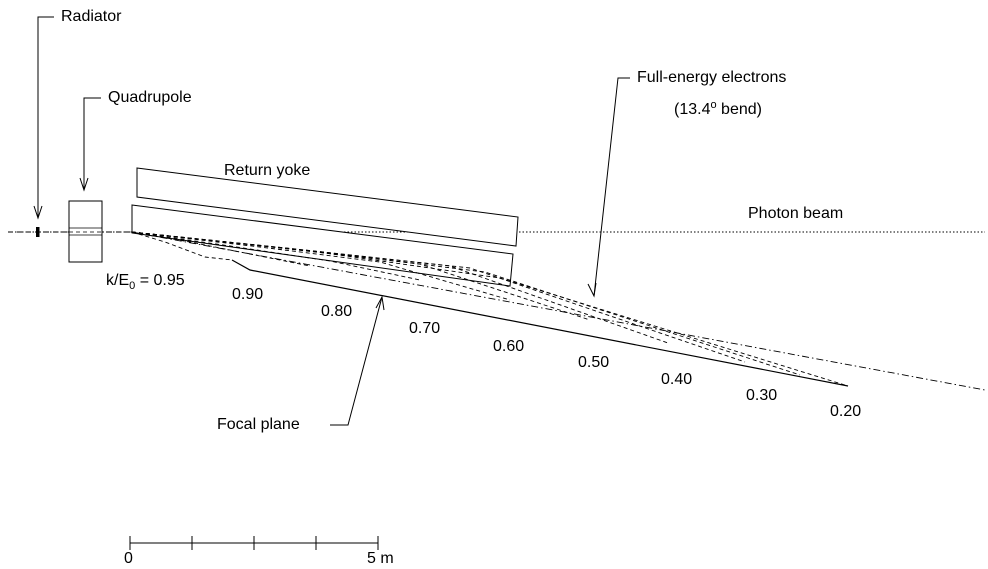 This screenshot has width=988, height=569. Describe the element at coordinates (611, 187) in the screenshot. I see `full-energy-leader` at that location.